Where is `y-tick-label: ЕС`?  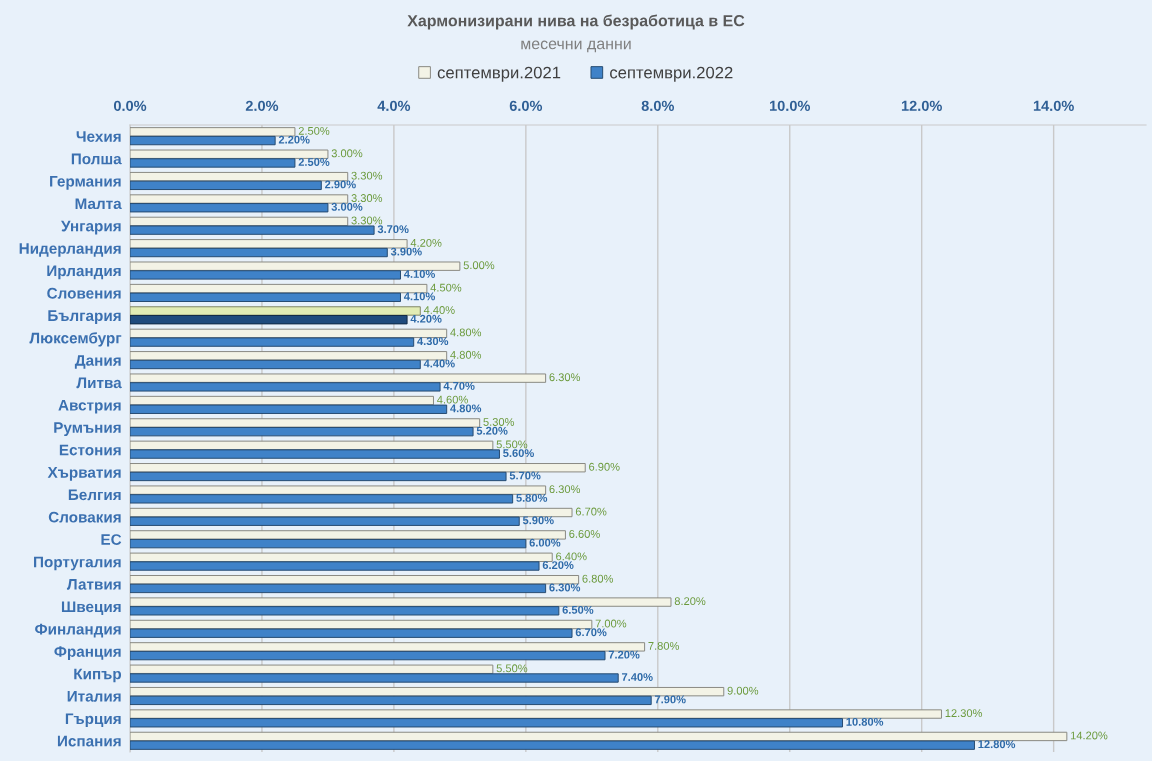 y-tick-label: ЕС is located at coordinates (111, 539).